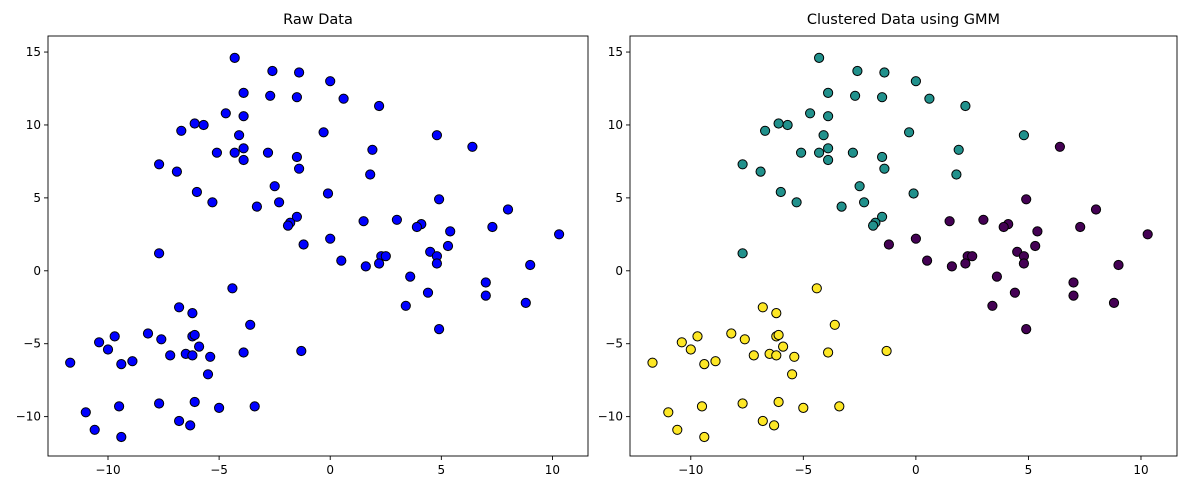  I want to click on x-tick-label: 5, so click(1029, 470).